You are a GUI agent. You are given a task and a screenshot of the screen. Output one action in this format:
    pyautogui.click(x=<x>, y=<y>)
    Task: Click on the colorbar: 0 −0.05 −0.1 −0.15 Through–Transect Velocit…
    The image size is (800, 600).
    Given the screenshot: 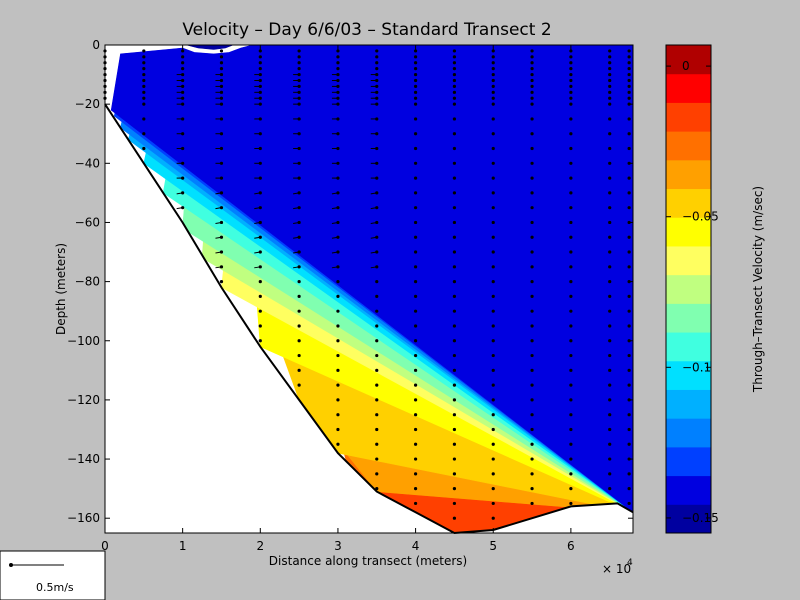 What is the action you would take?
    pyautogui.click(x=715, y=289)
    